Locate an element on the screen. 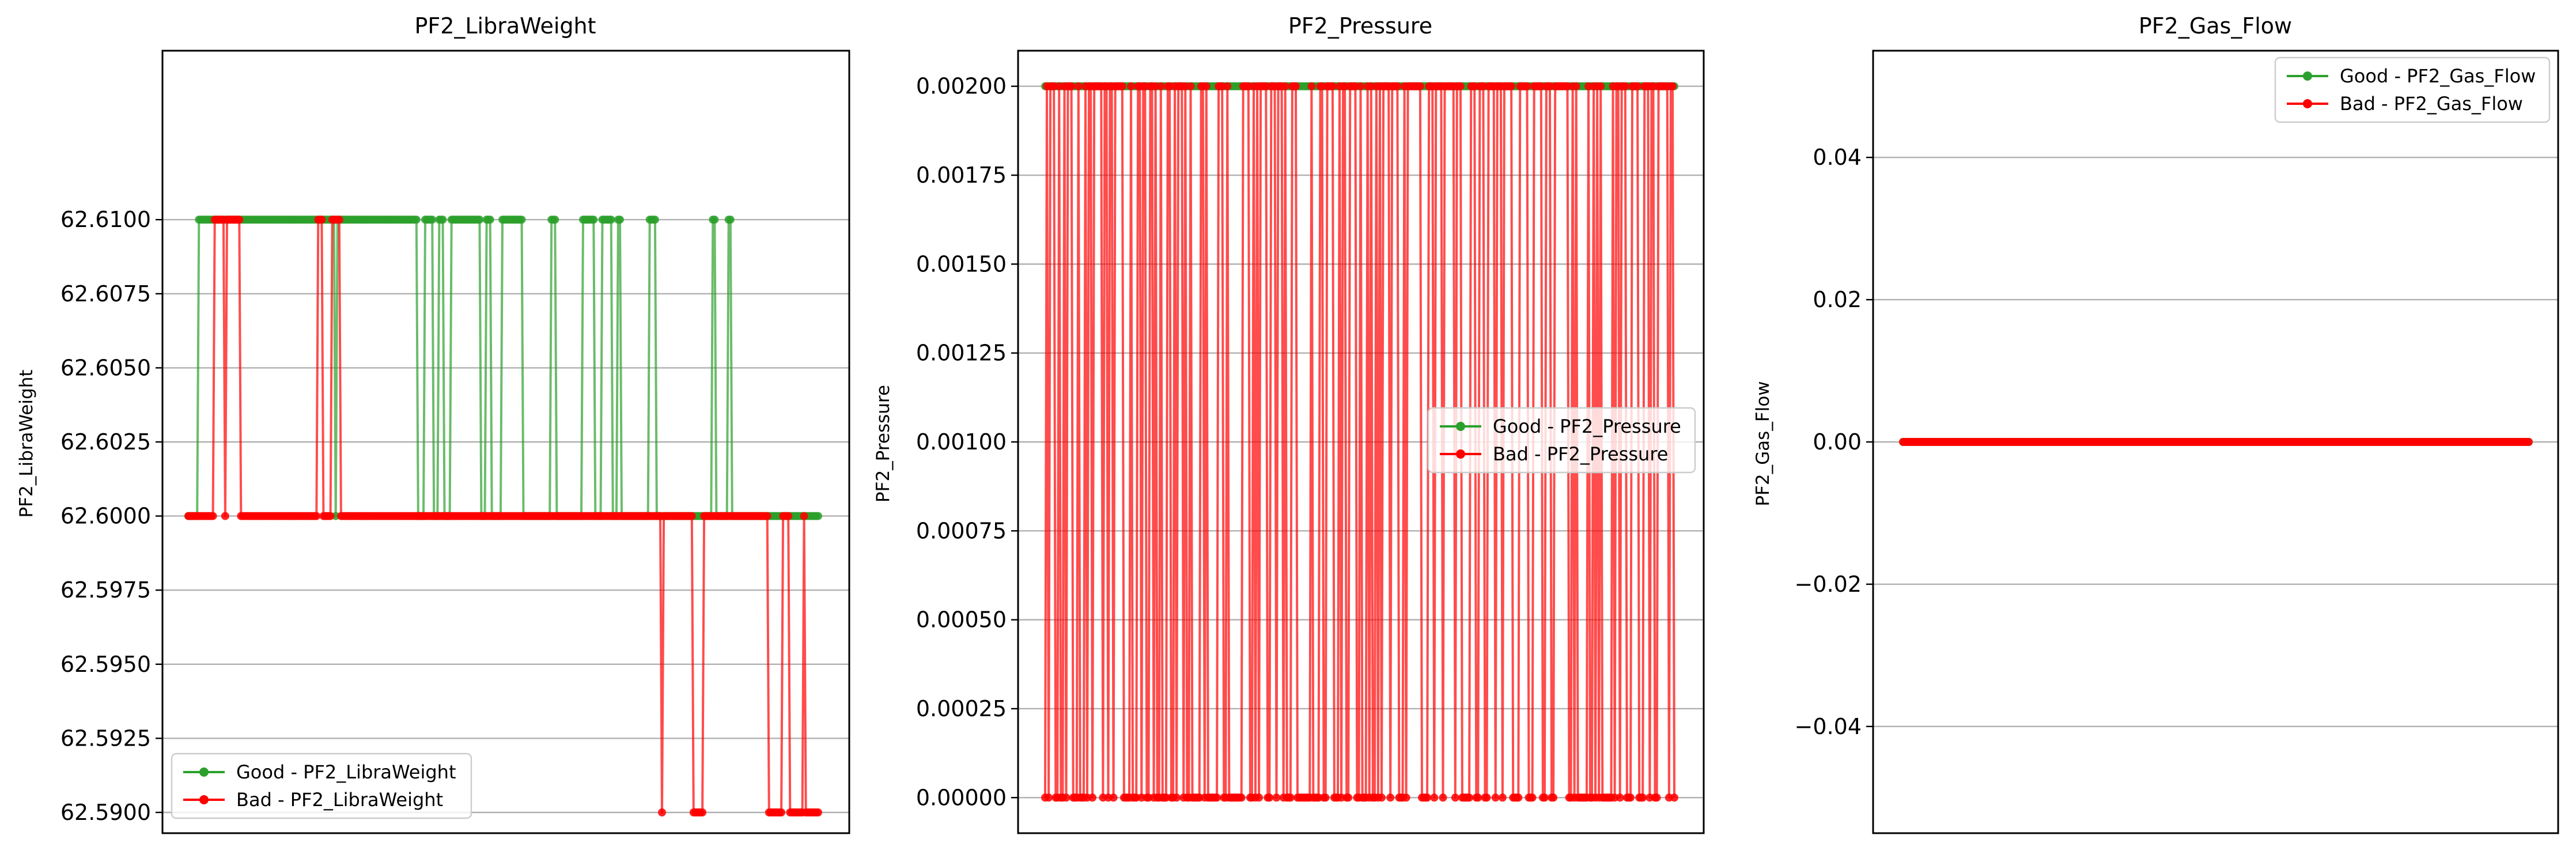 The width and height of the screenshot is (2576, 847). legend-box is located at coordinates (1561, 440).